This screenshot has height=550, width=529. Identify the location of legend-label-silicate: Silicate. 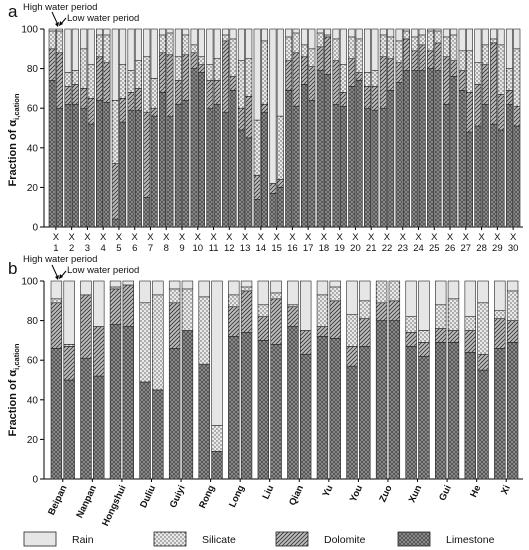
(219, 540).